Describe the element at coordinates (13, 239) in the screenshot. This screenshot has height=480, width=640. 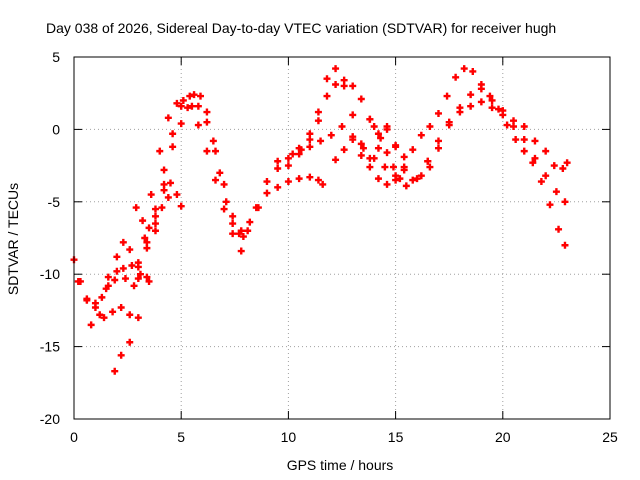
I see `y-axis-label: SDTVAR / TECUs` at that location.